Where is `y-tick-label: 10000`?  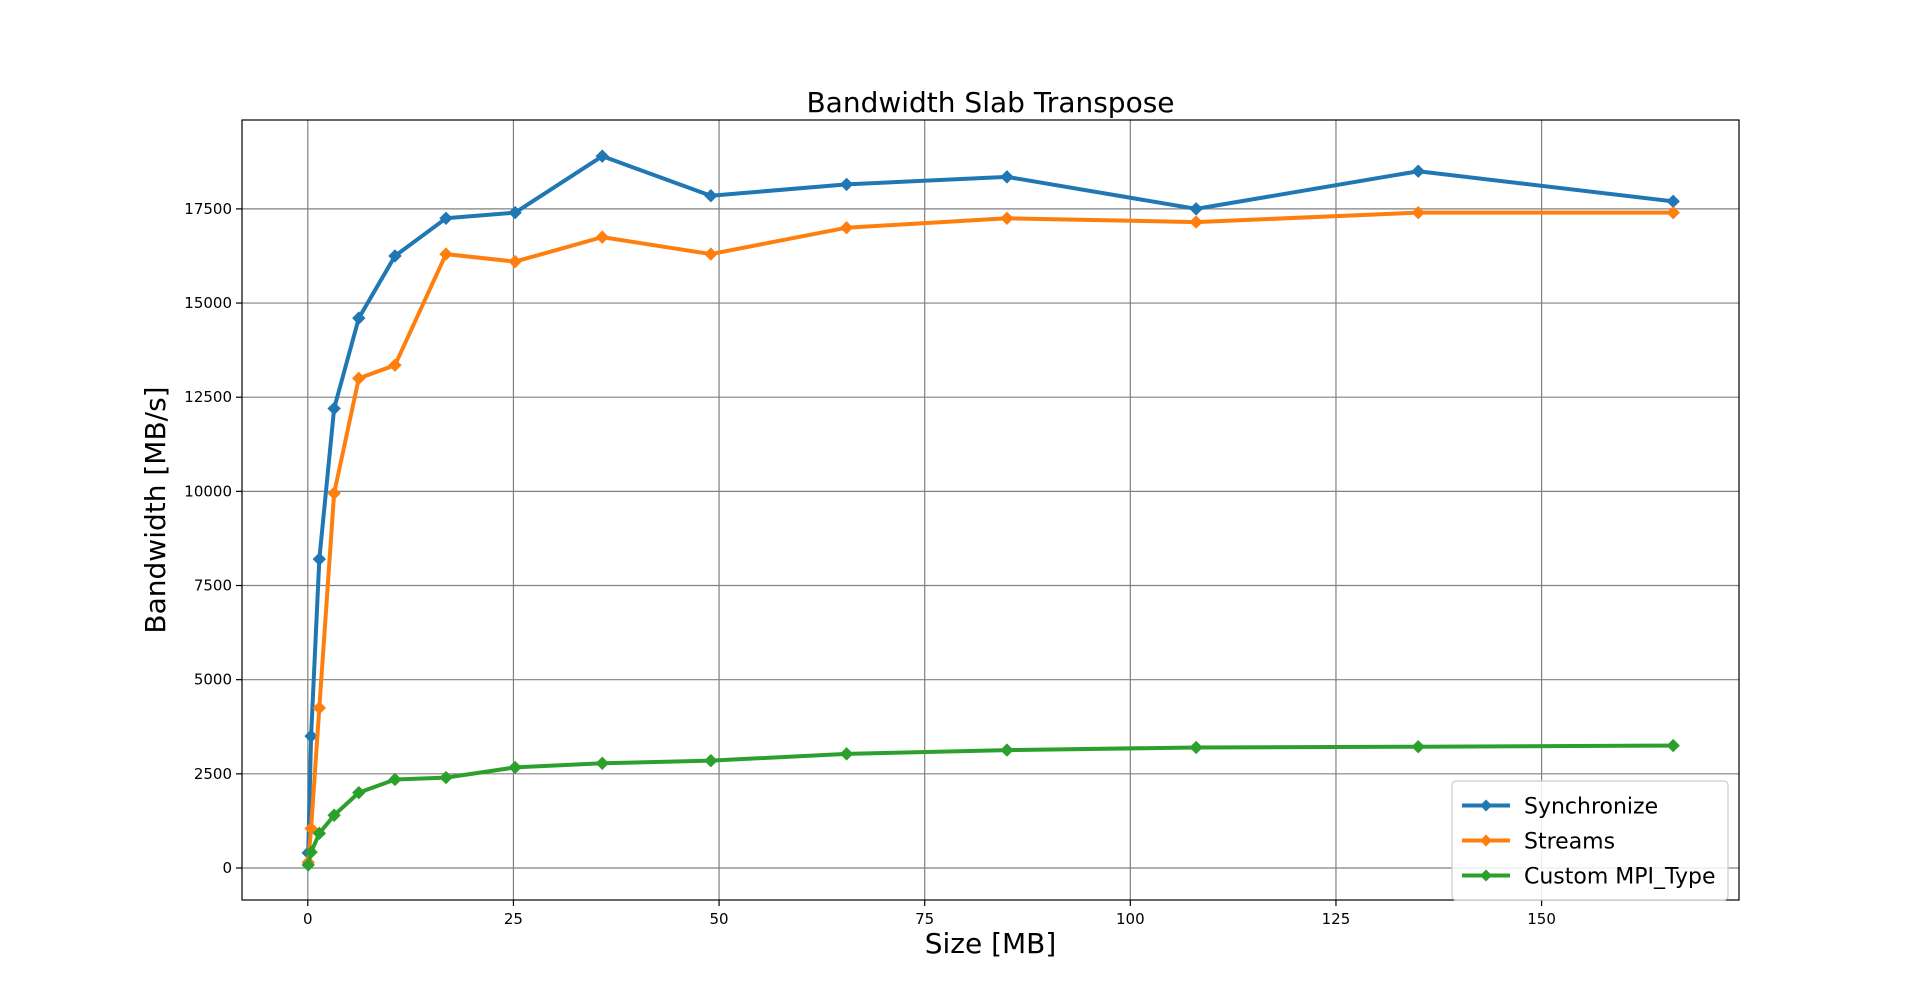
y-tick-label: 10000 is located at coordinates (208, 491).